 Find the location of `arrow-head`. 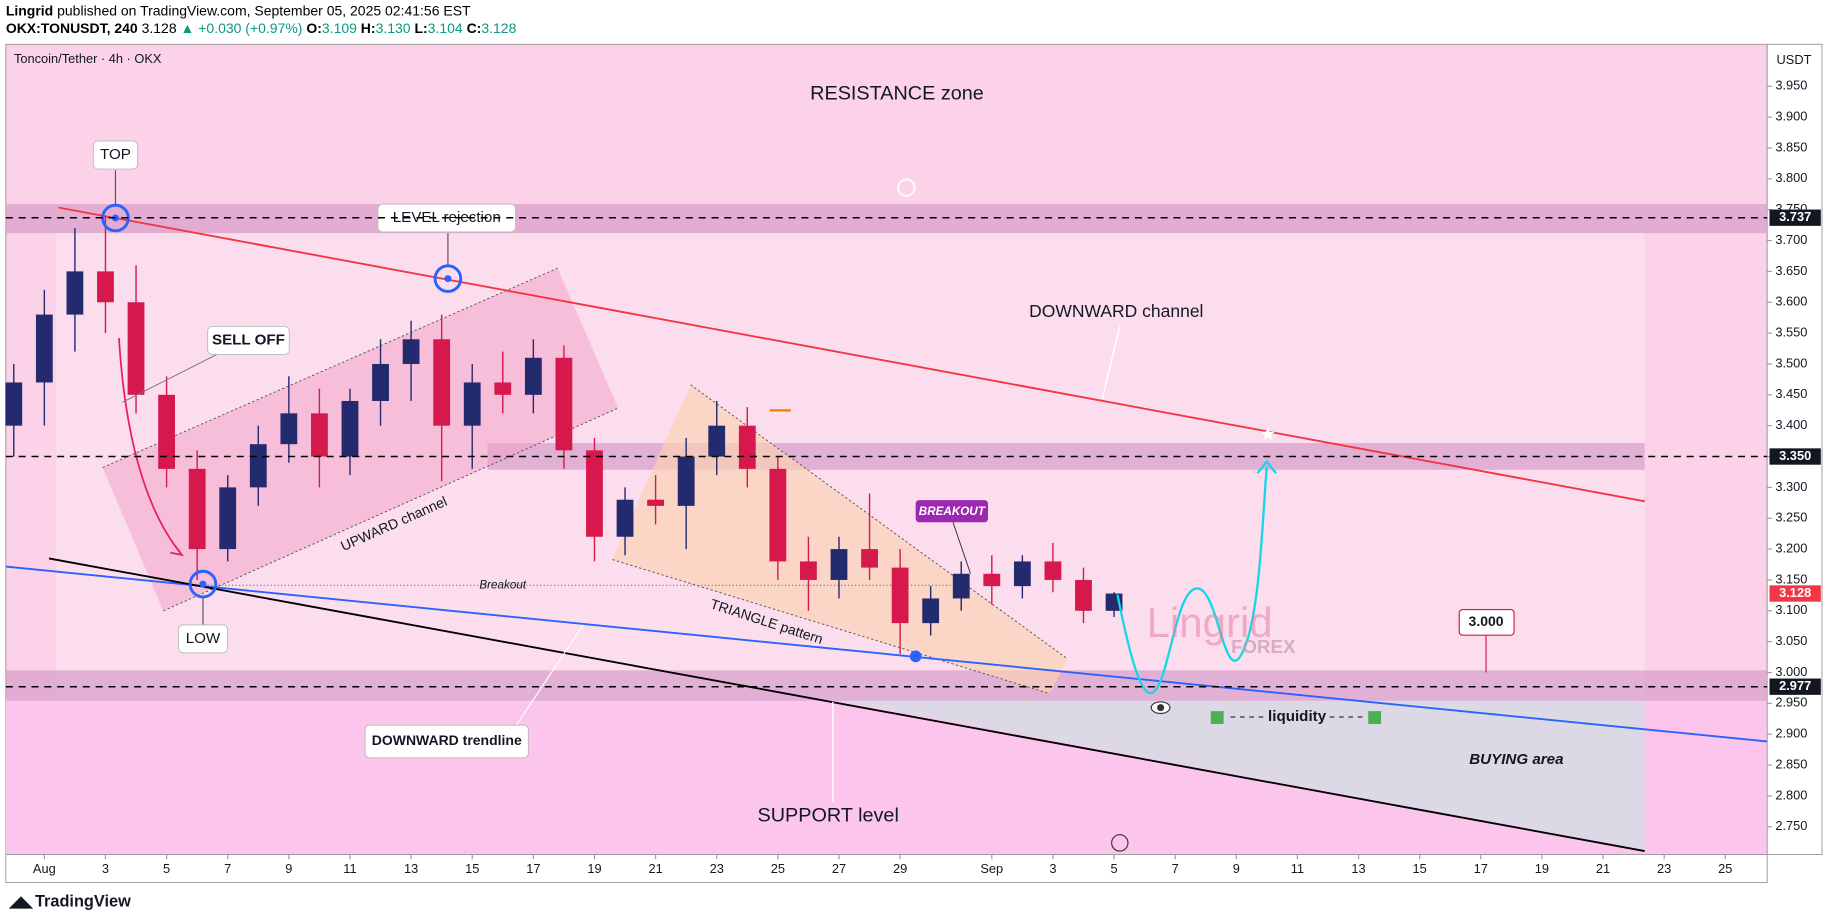

arrow-head is located at coordinates (177, 551).